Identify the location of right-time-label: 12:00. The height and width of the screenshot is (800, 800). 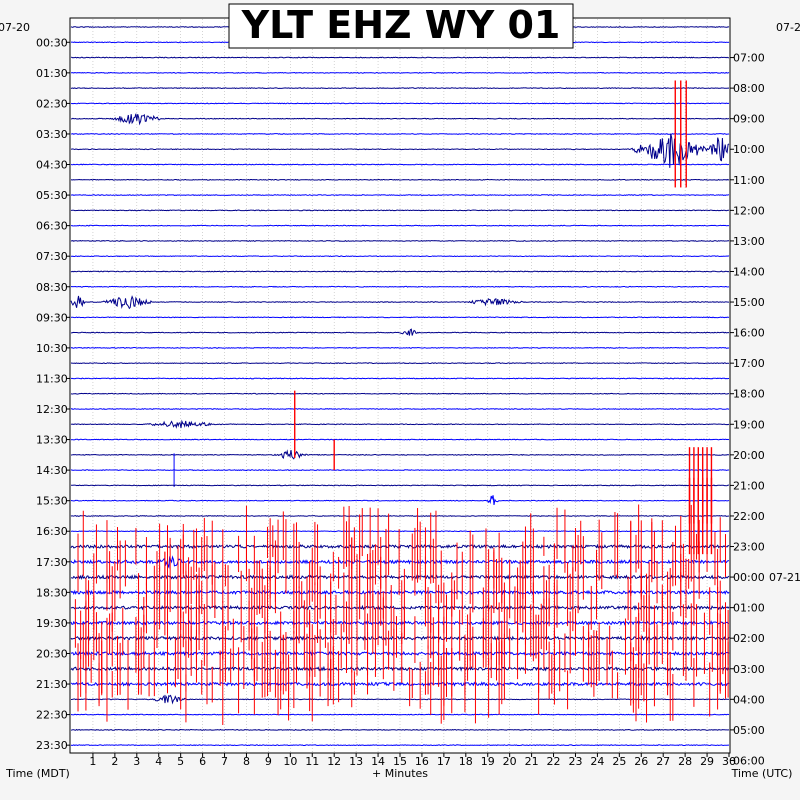
(749, 210).